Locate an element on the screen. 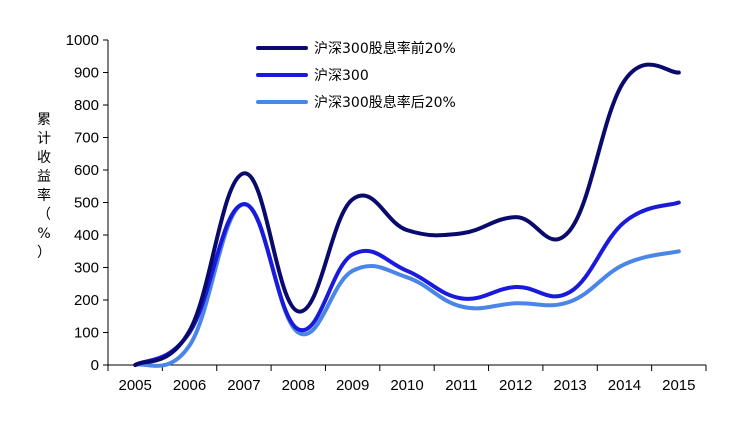 The height and width of the screenshot is (432, 744). x-tick-label: 2006 is located at coordinates (189, 385).